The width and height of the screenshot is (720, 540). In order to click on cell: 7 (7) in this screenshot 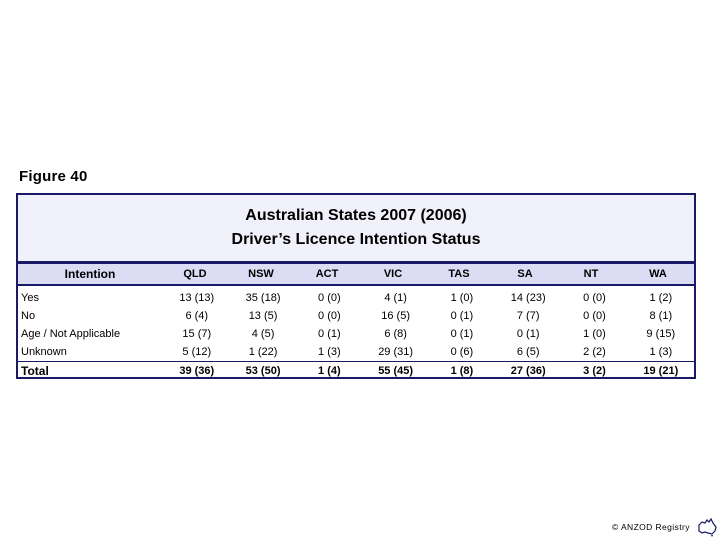, I will do `click(528, 316)`.